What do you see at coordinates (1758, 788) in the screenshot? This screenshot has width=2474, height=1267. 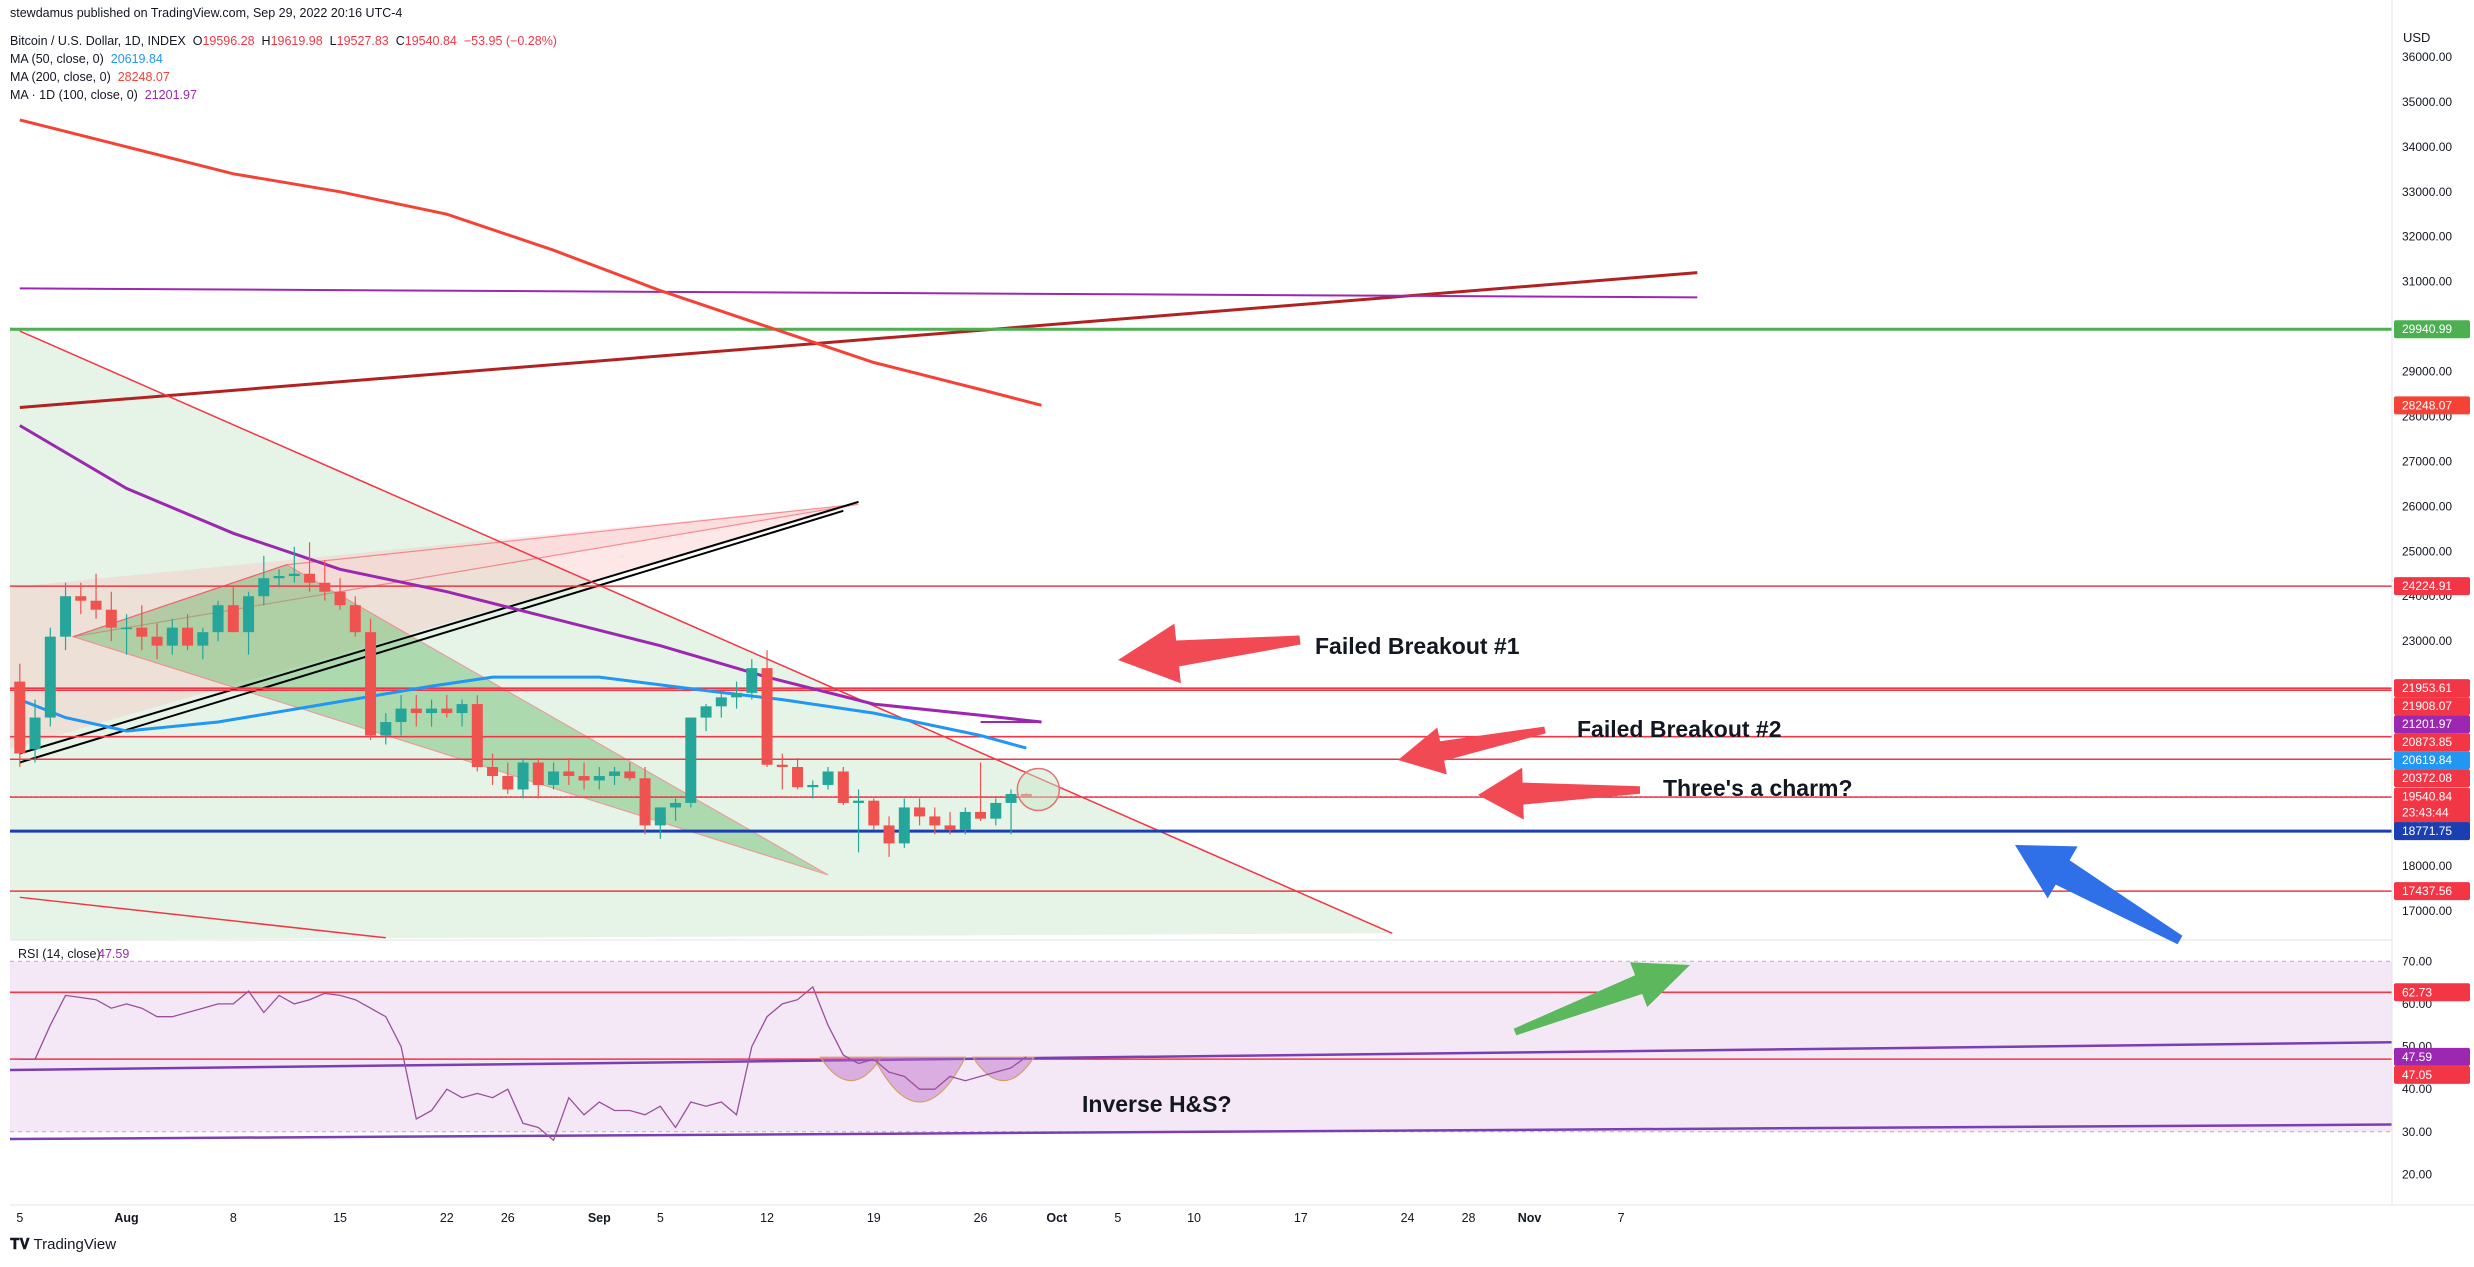 I see `annotation-text-2: Three's a charm?` at bounding box center [1758, 788].